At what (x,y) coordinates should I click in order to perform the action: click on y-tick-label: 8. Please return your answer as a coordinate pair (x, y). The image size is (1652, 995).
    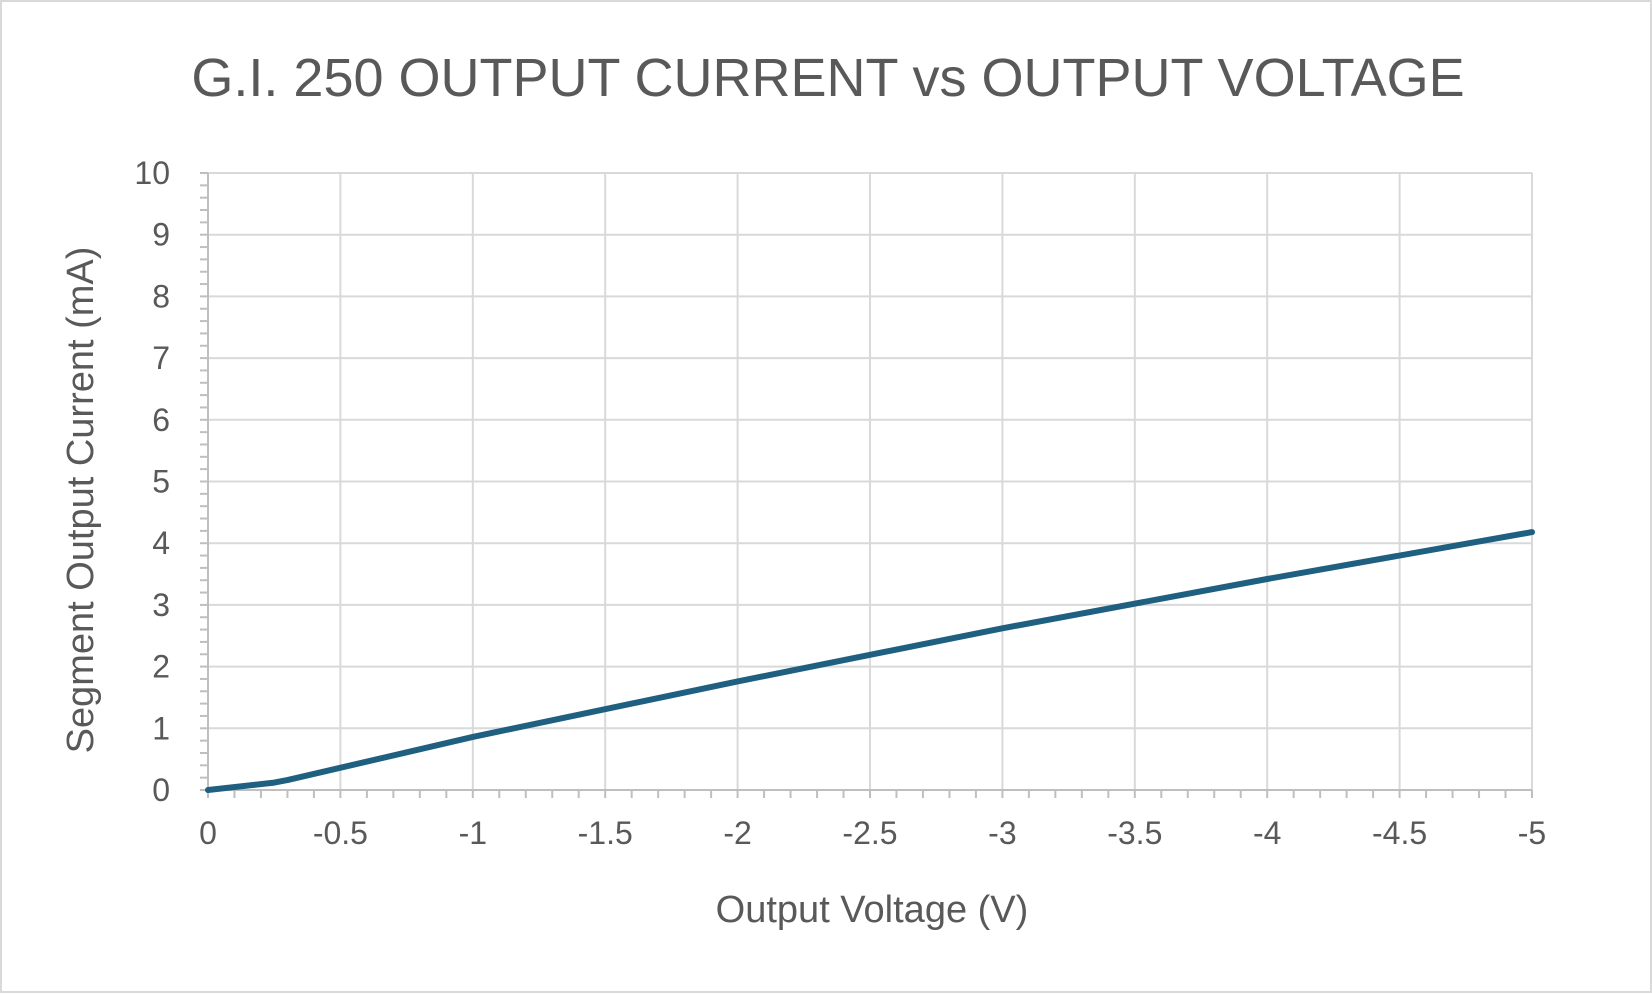
    Looking at the image, I should click on (161, 296).